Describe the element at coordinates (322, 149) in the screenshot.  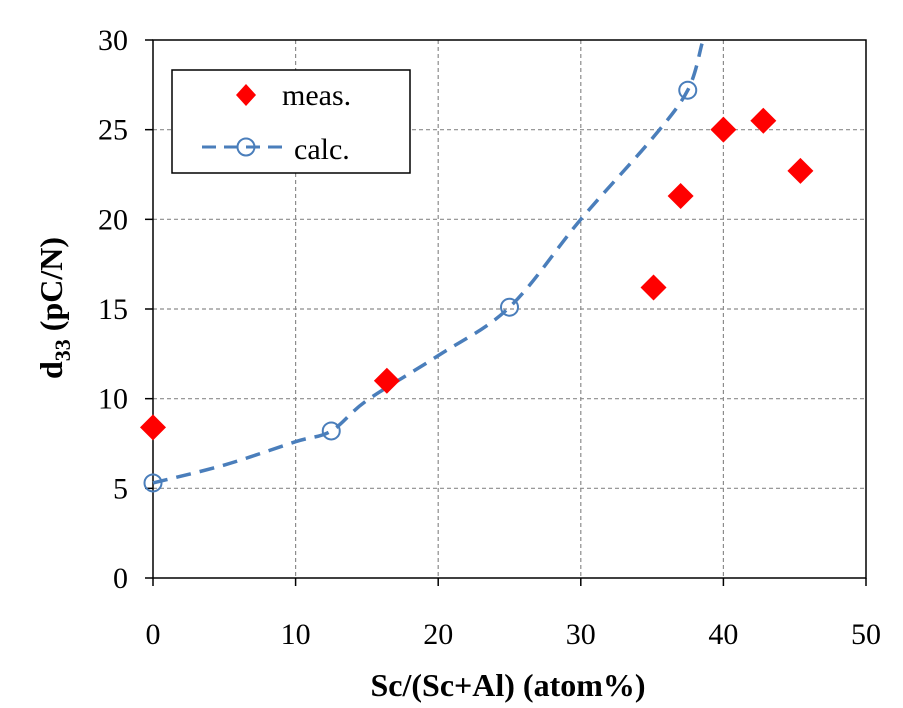
I see `legend-calc-label: calc.` at that location.